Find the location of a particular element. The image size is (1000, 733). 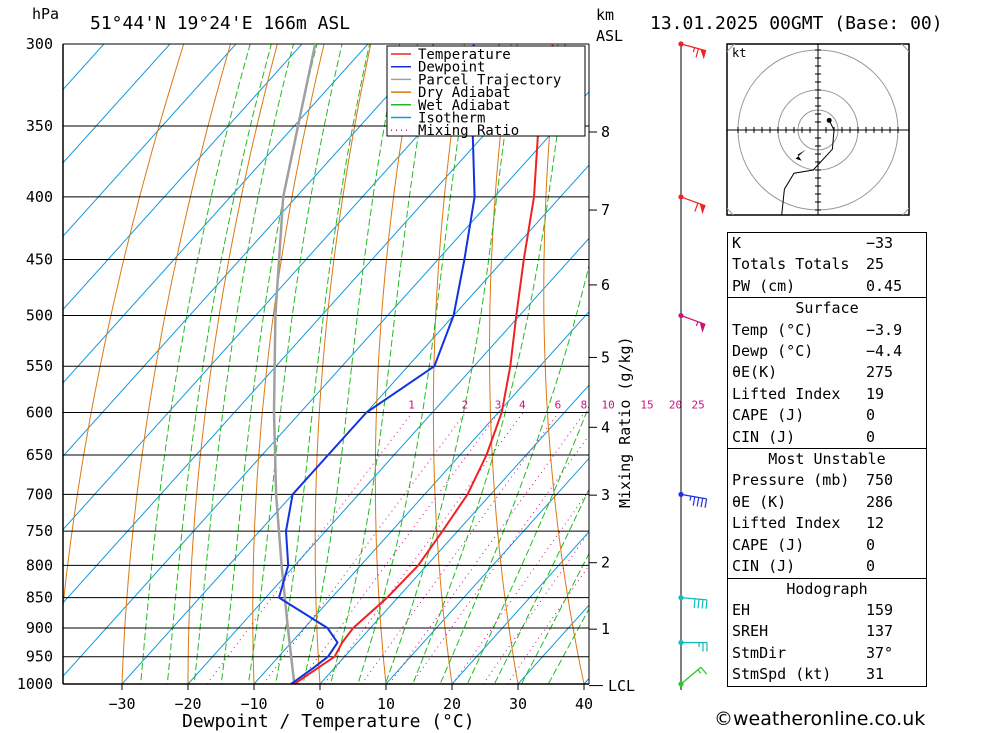

stats-section-title: Hodograph is located at coordinates (827, 588).